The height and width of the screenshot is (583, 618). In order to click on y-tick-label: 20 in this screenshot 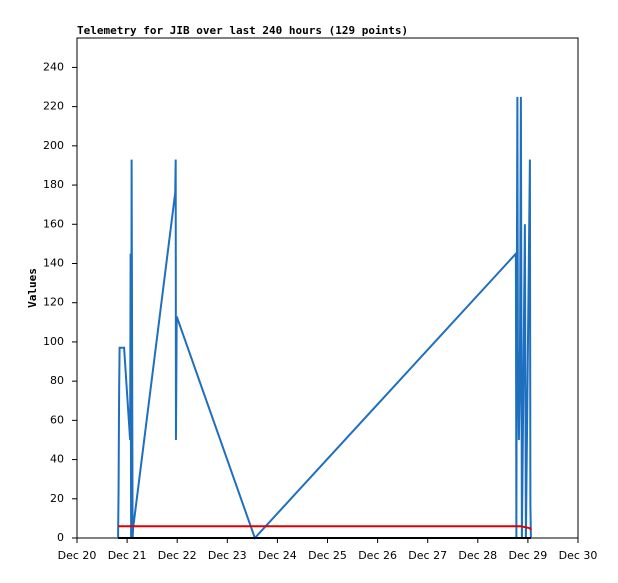, I will do `click(57, 498)`.